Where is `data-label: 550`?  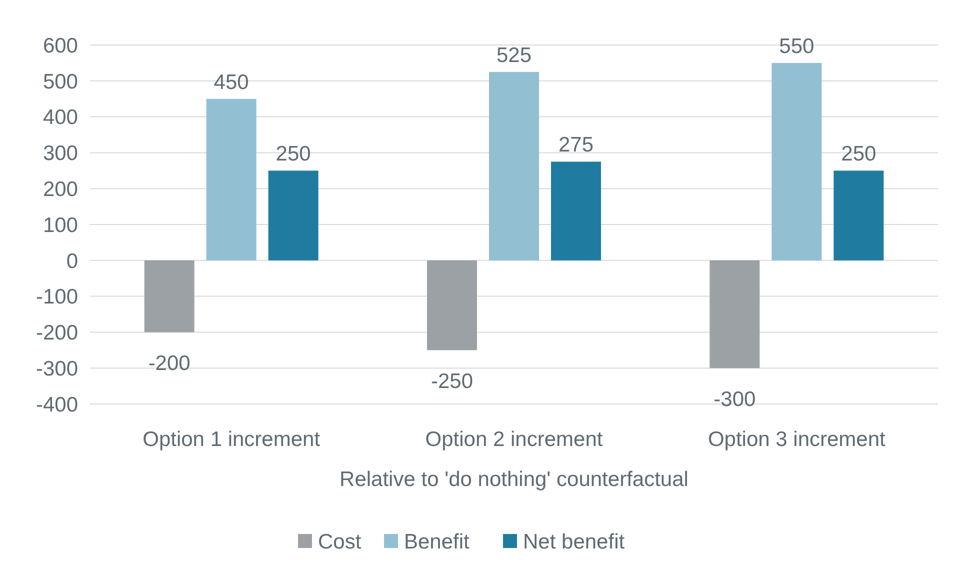 data-label: 550 is located at coordinates (796, 46).